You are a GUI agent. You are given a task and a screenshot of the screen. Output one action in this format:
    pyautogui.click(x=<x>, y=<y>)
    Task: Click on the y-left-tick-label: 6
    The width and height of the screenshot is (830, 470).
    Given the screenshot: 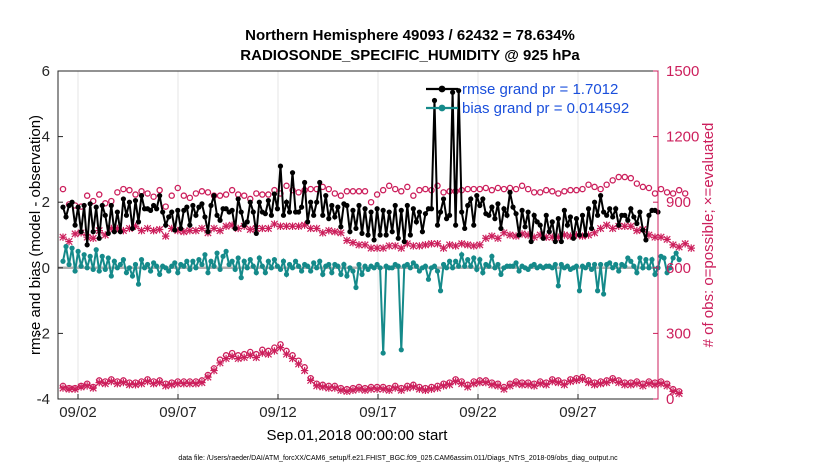 What is the action you would take?
    pyautogui.click(x=46, y=71)
    